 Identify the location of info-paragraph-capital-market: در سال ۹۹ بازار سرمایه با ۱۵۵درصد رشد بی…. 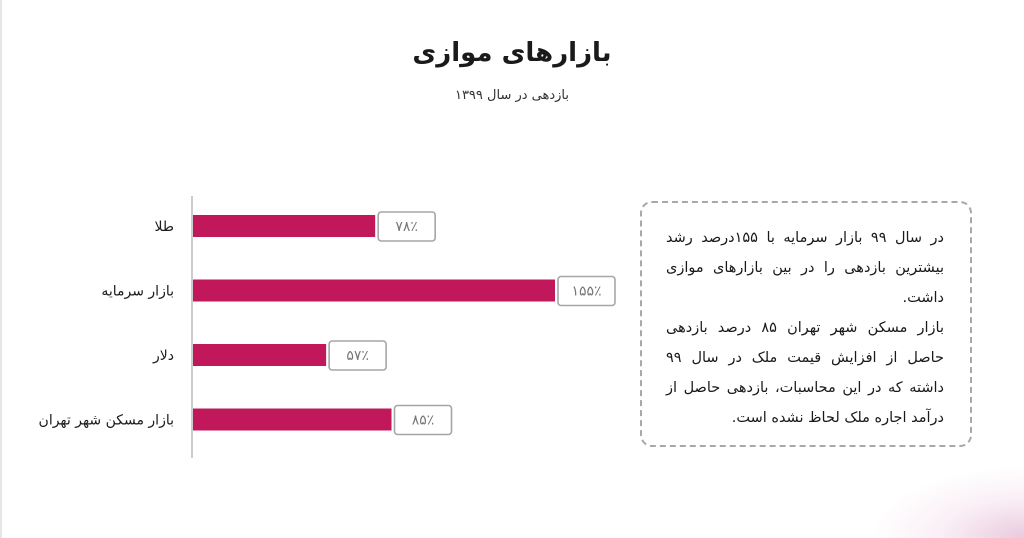
(805, 268).